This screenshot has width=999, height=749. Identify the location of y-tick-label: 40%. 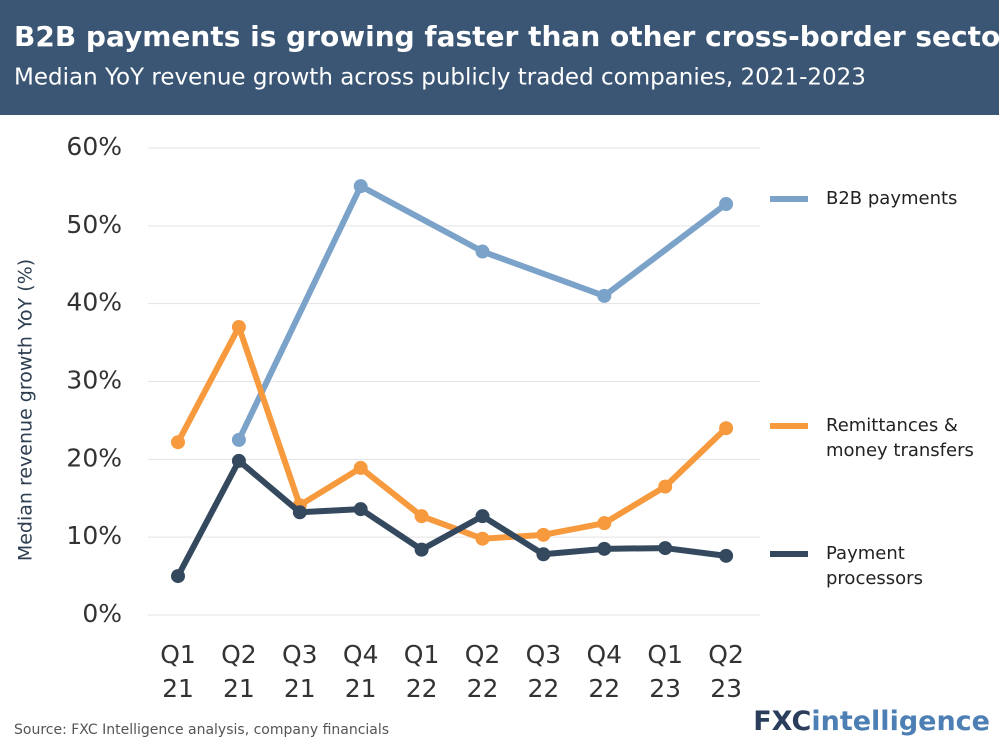
(94, 302).